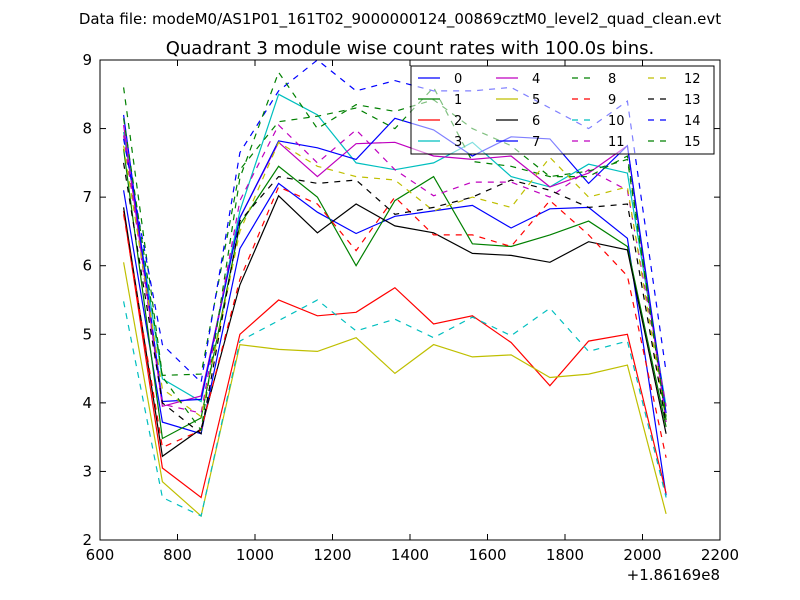  What do you see at coordinates (616, 142) in the screenshot?
I see `legend-label-11: 11` at bounding box center [616, 142].